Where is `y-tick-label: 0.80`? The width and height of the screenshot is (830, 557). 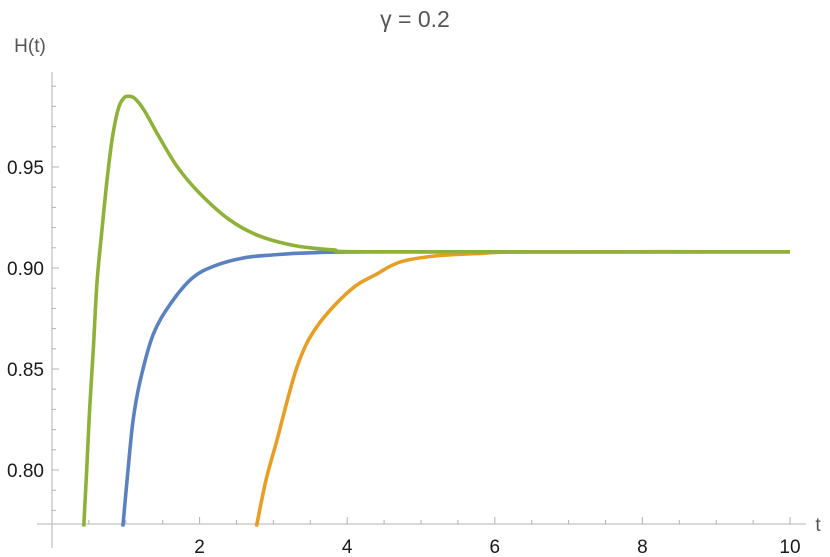 y-tick-label: 0.80 is located at coordinates (25, 471).